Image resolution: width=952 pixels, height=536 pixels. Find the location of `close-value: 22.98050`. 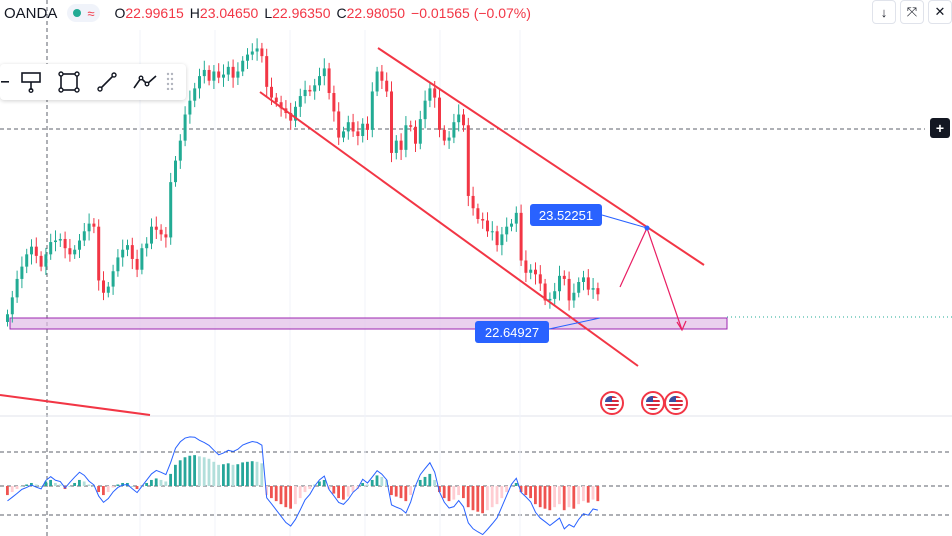

close-value: 22.98050 is located at coordinates (376, 13).